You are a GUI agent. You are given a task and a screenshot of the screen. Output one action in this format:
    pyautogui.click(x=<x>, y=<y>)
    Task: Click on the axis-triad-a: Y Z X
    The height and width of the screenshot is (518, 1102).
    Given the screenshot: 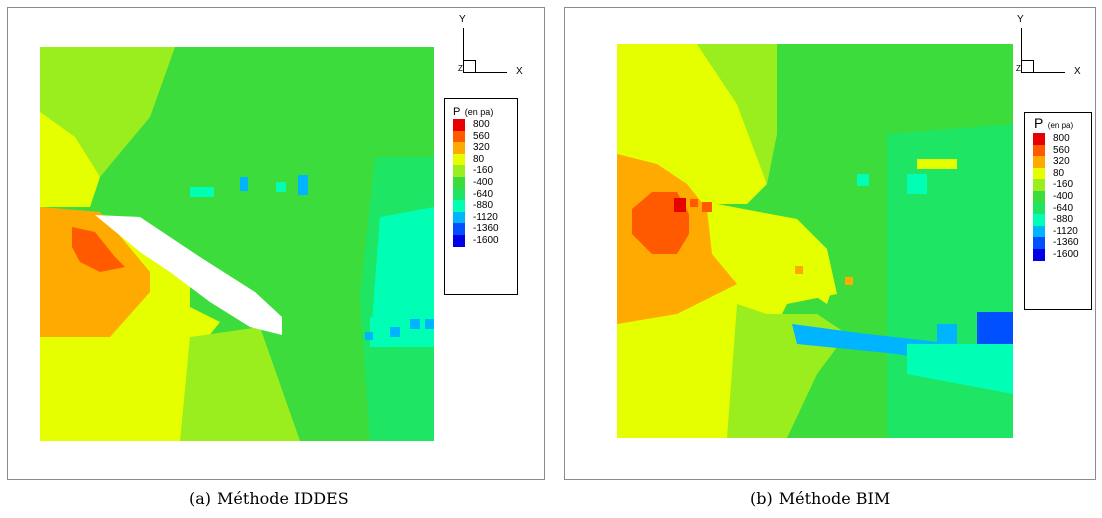 What is the action you would take?
    pyautogui.click(x=490, y=45)
    